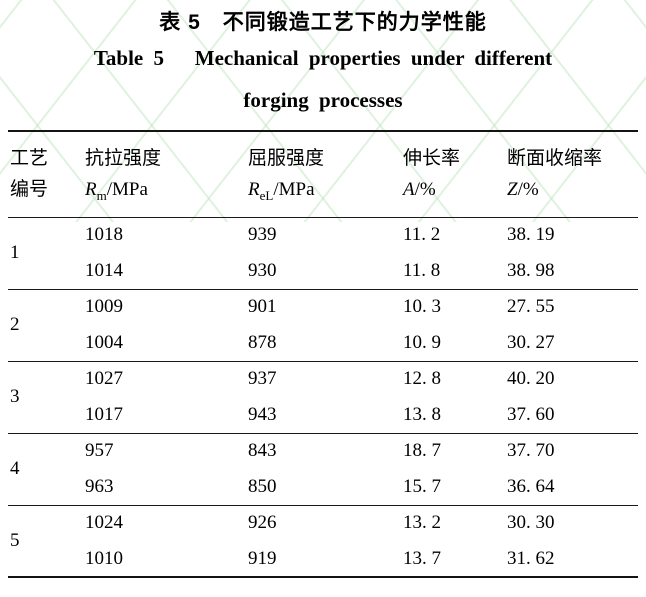  What do you see at coordinates (104, 558) in the screenshot?
I see `tensile-cell: 1010` at bounding box center [104, 558].